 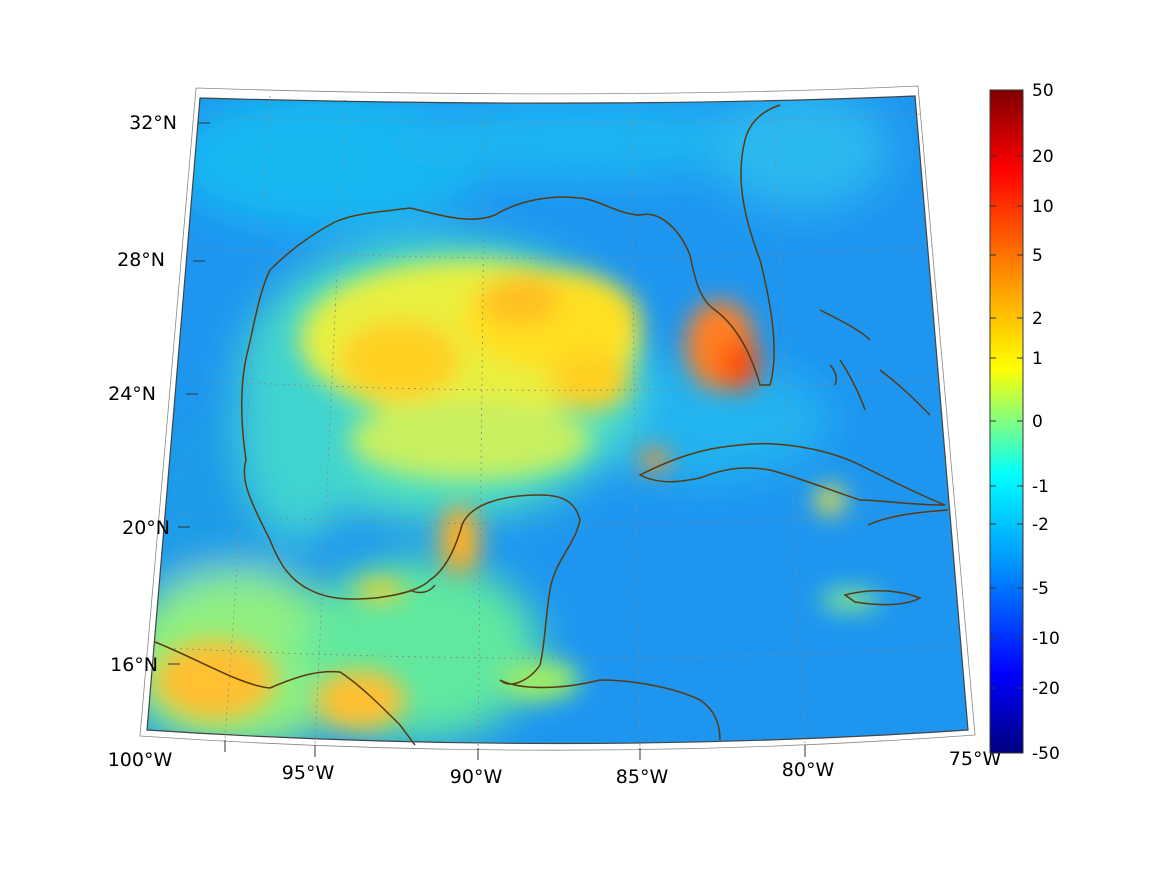 I want to click on colorbar-tick-label: 10, so click(x=1043, y=207).